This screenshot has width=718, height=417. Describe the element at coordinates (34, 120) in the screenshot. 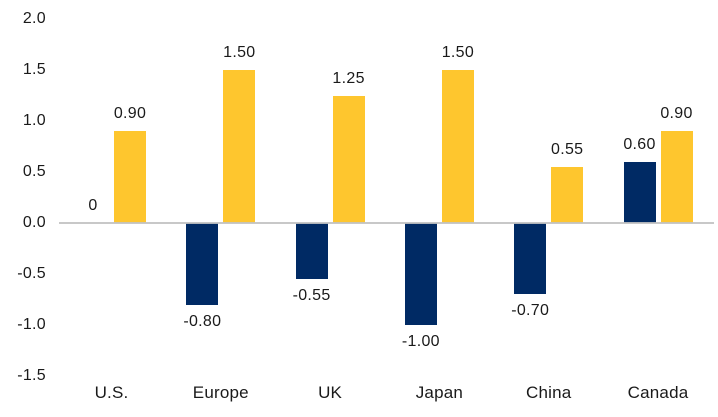

I see `y-axis-tick-label: 1.0` at that location.